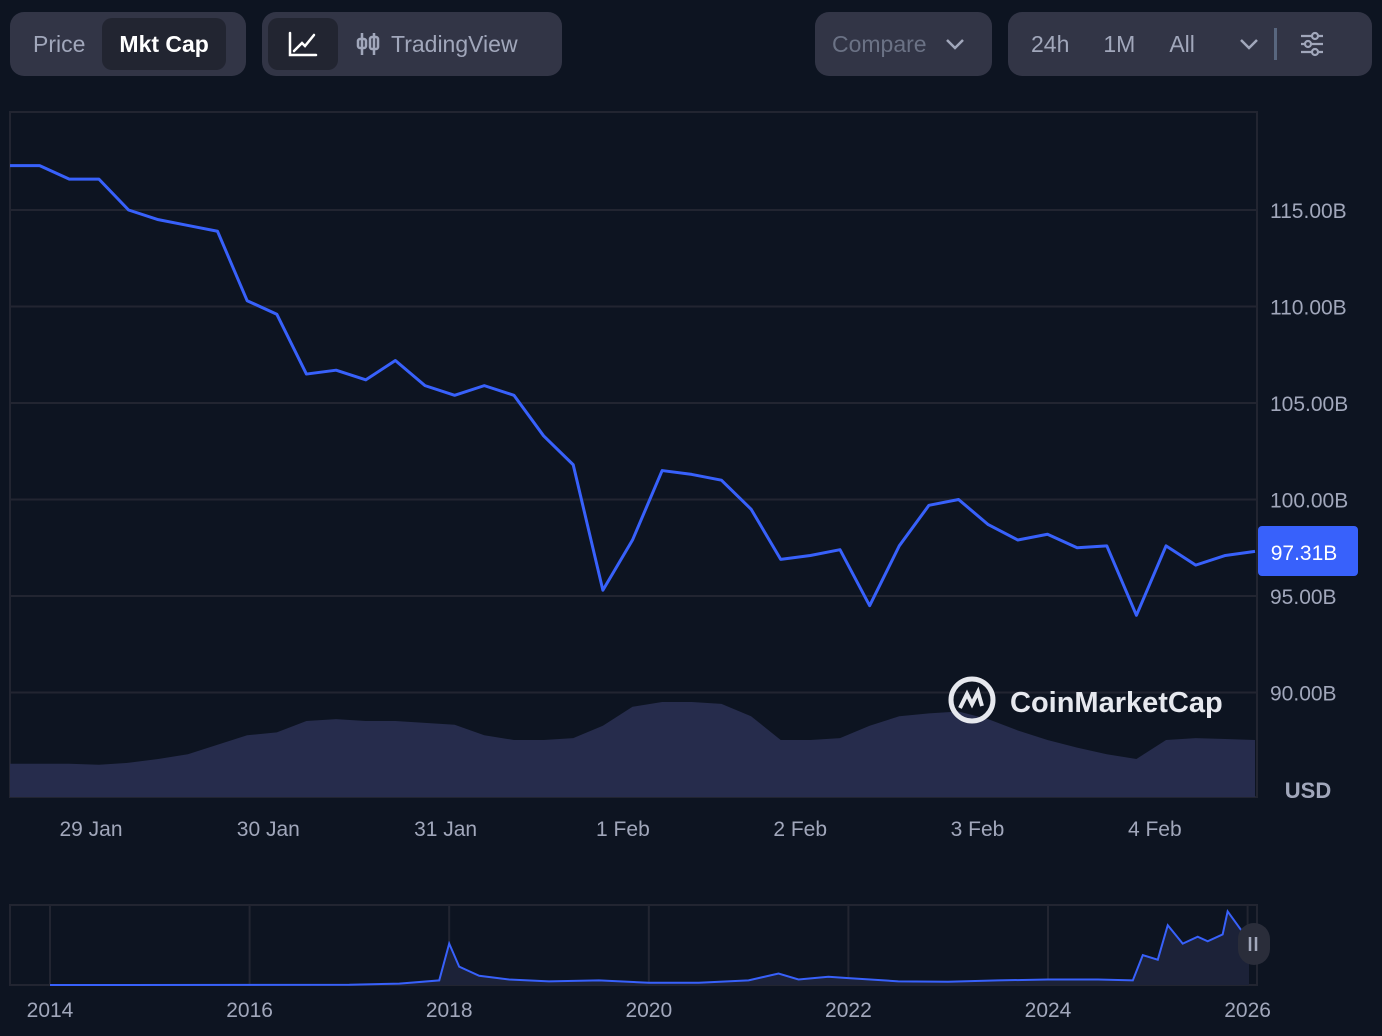  I want to click on range-dropdown-button, so click(1243, 44).